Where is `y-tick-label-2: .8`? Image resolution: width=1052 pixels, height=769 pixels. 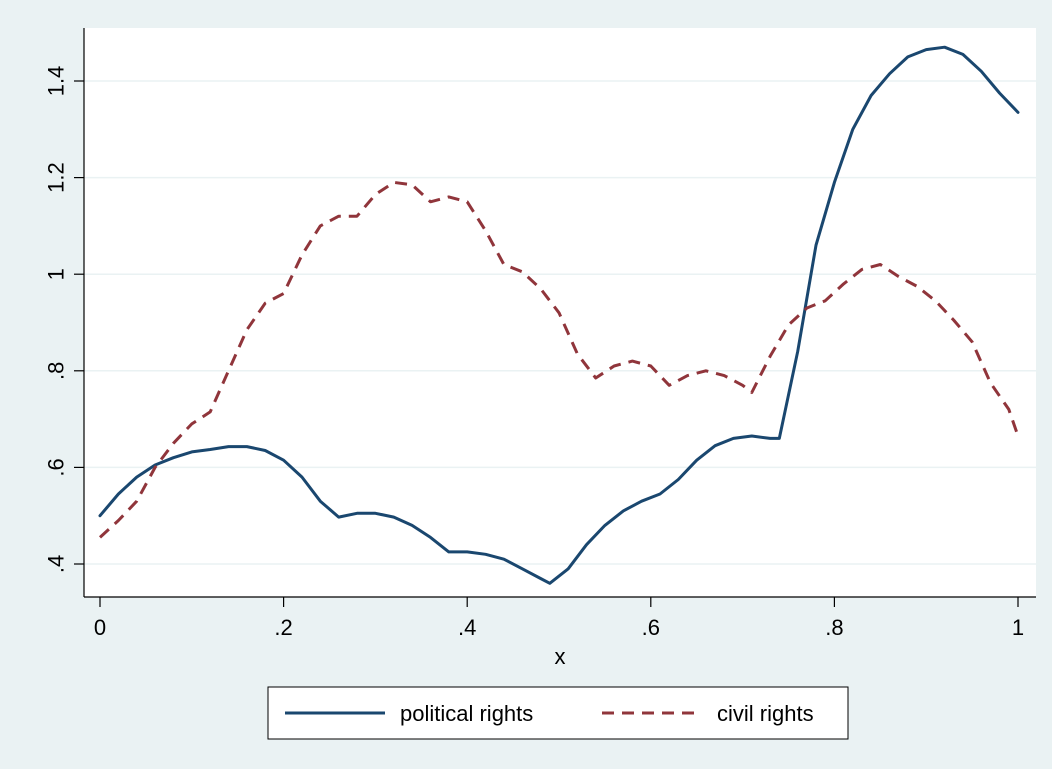 y-tick-label-2: .8 is located at coordinates (56, 371).